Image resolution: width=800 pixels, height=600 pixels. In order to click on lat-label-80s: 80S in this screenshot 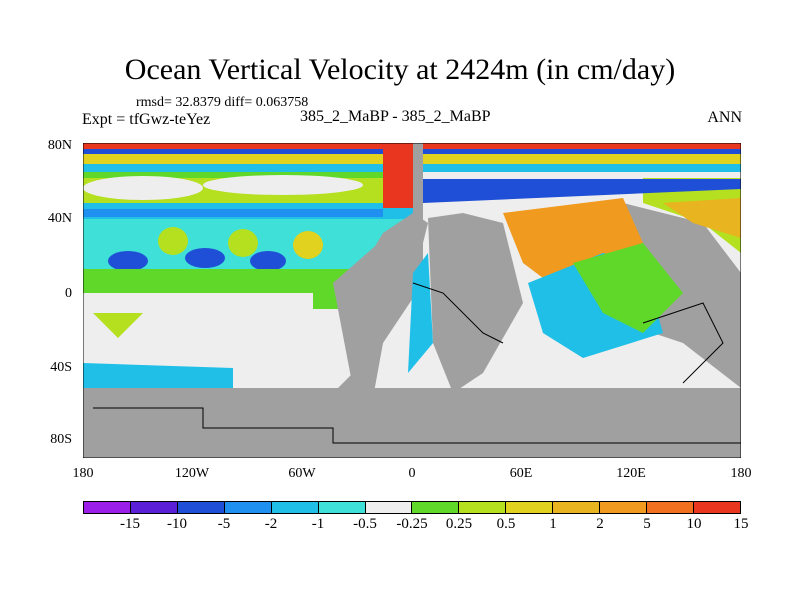, I will do `click(61, 439)`.